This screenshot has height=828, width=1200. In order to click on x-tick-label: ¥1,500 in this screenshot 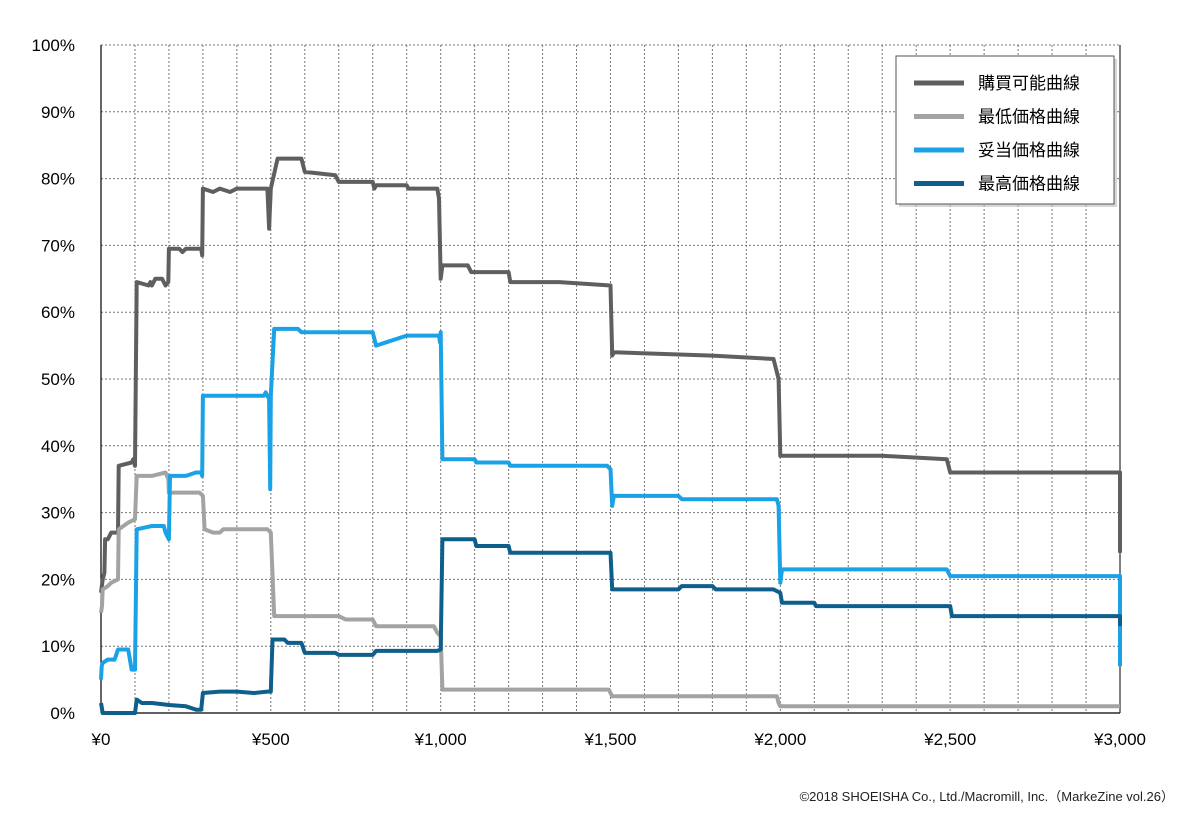, I will do `click(610, 739)`.